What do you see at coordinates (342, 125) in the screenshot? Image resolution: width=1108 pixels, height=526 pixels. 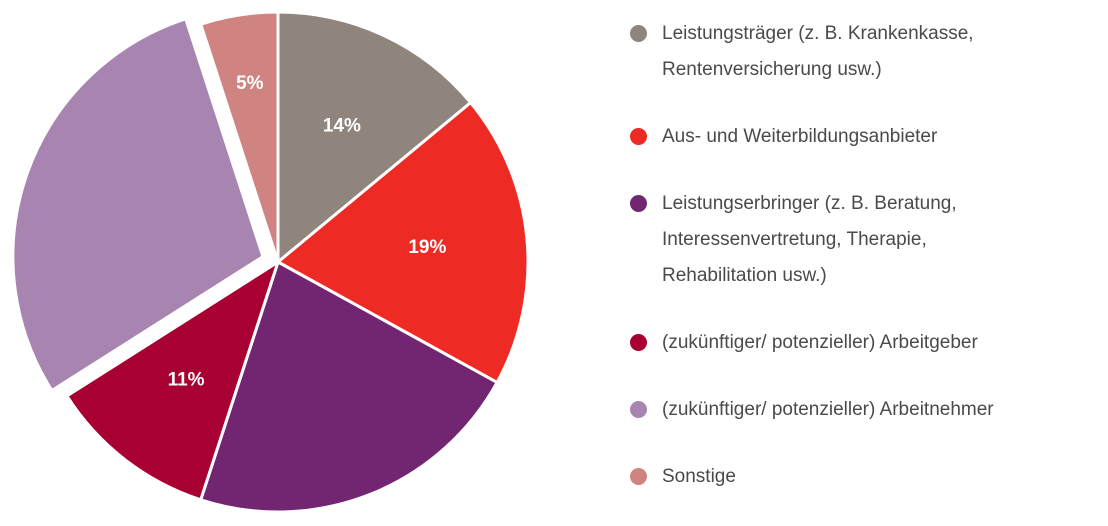 I see `slice-label: 14%` at bounding box center [342, 125].